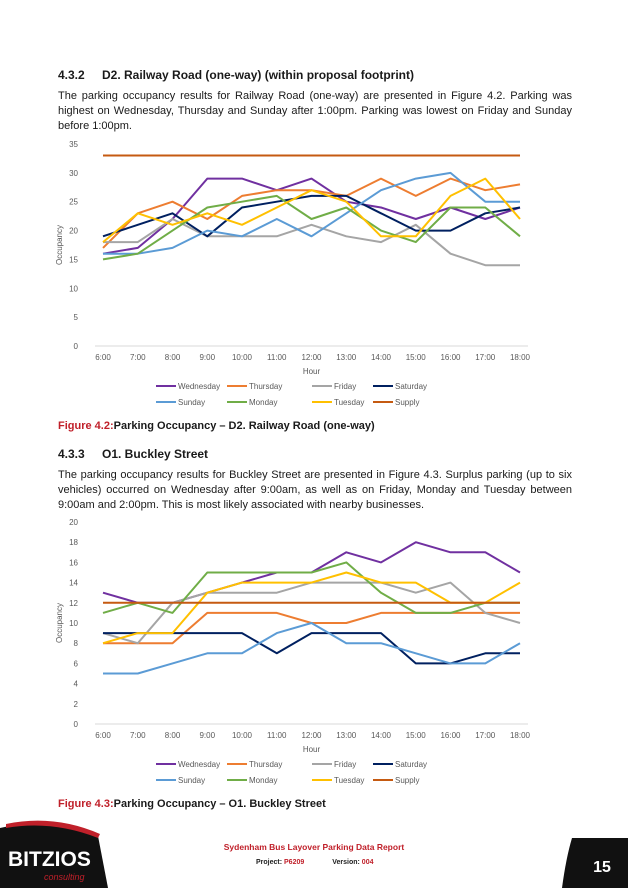  What do you see at coordinates (76, 643) in the screenshot?
I see `y-tick-label: 8` at bounding box center [76, 643].